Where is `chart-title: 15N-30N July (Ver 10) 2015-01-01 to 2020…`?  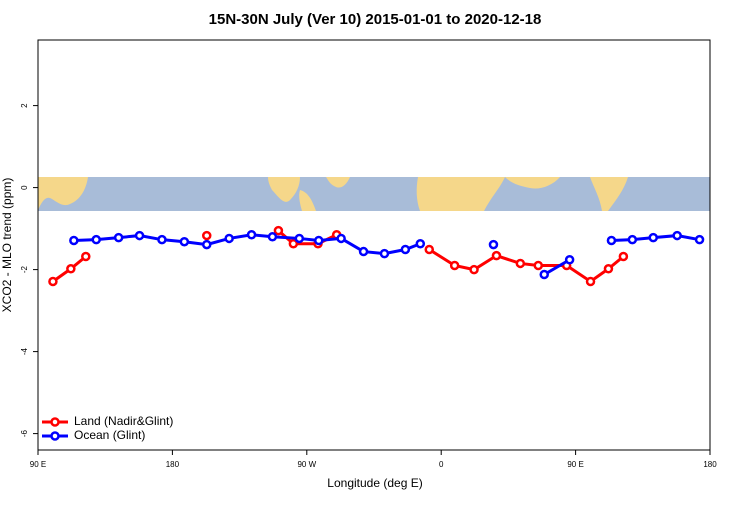 chart-title: 15N-30N July (Ver 10) 2015-01-01 to 2020… is located at coordinates (375, 19).